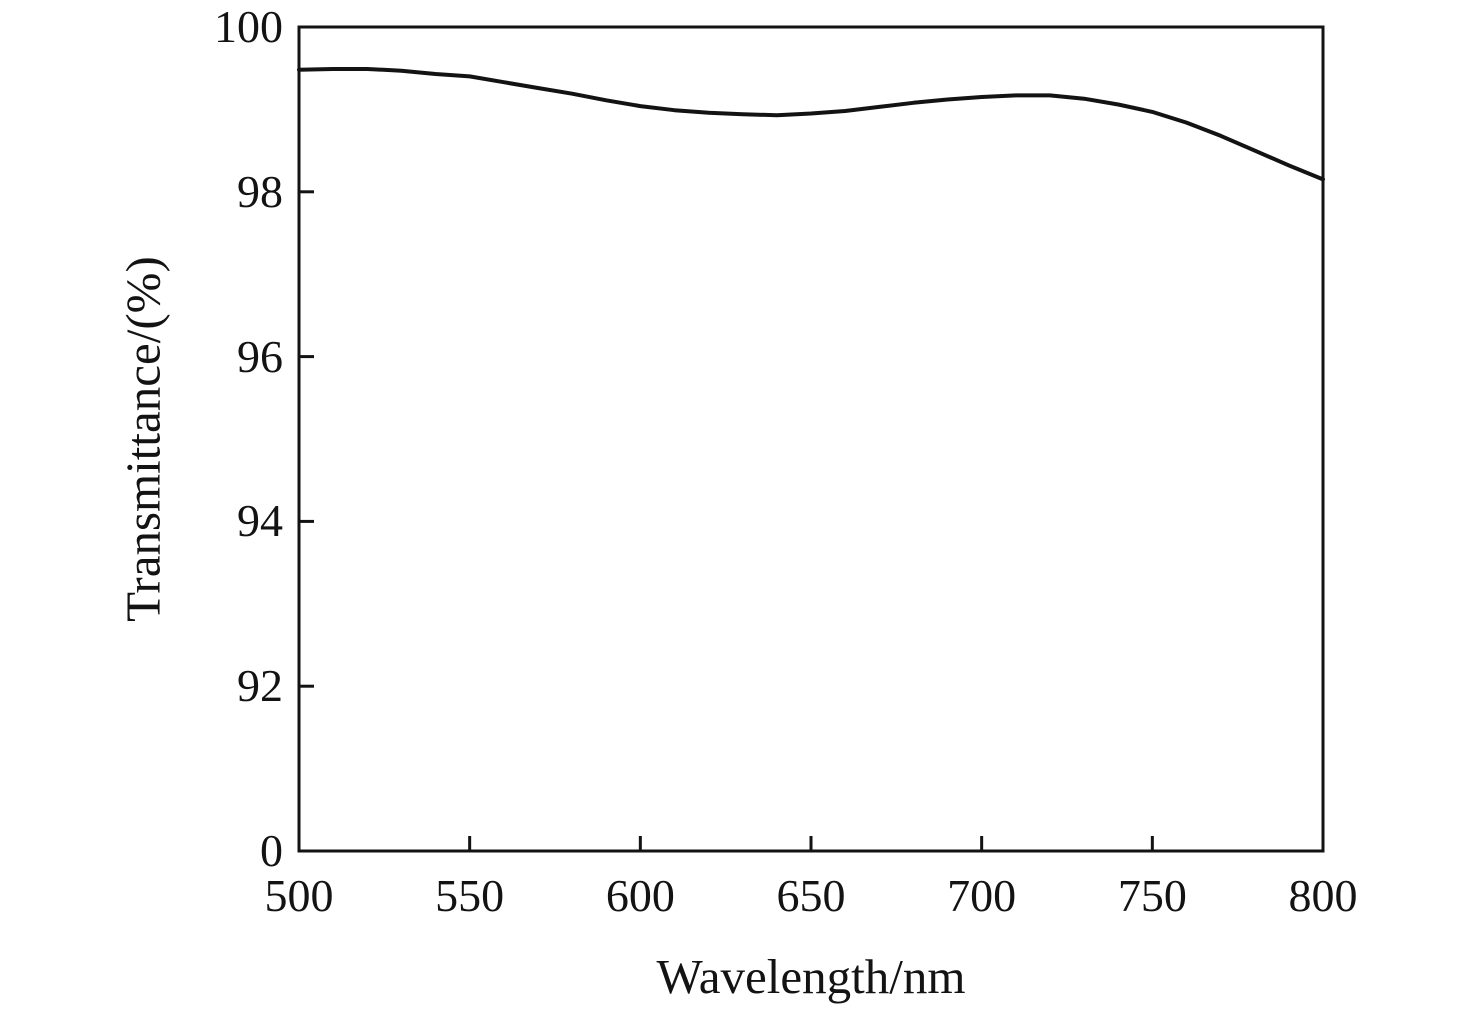 This screenshot has width=1476, height=1020. I want to click on y-tick-label: 100, so click(248, 26).